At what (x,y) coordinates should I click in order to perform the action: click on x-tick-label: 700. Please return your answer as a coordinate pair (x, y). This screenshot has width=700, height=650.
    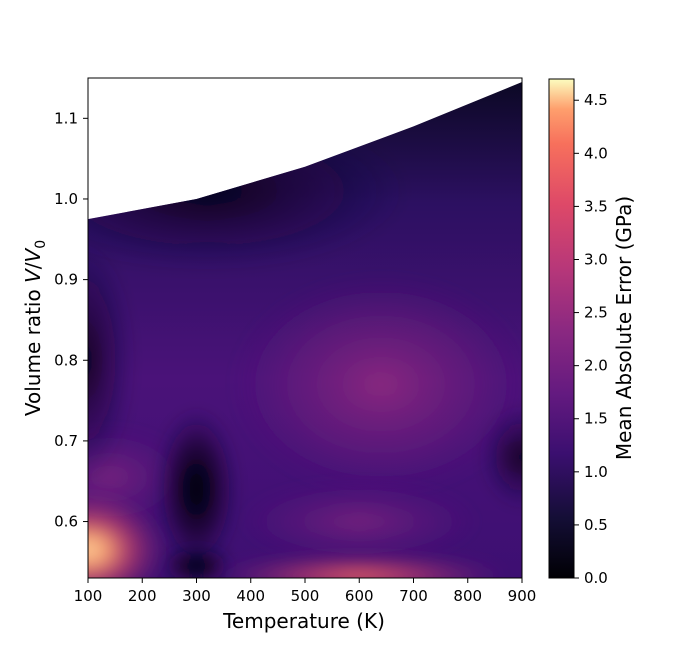
    Looking at the image, I should click on (413, 596).